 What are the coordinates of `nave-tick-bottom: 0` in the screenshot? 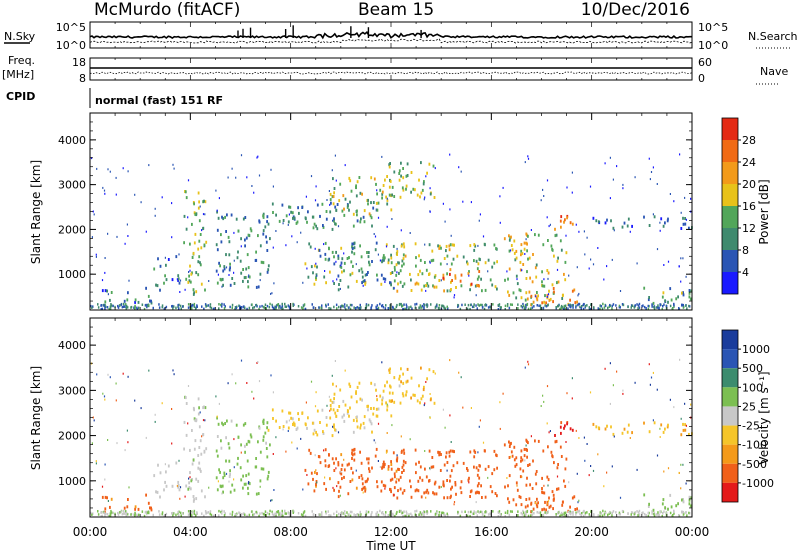 It's located at (701, 78).